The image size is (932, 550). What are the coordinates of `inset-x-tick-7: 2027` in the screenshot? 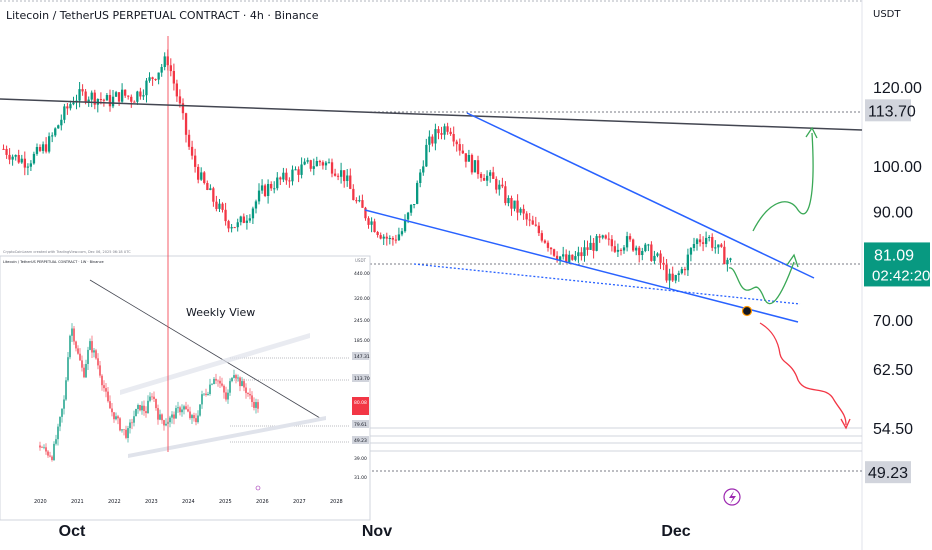 It's located at (299, 502).